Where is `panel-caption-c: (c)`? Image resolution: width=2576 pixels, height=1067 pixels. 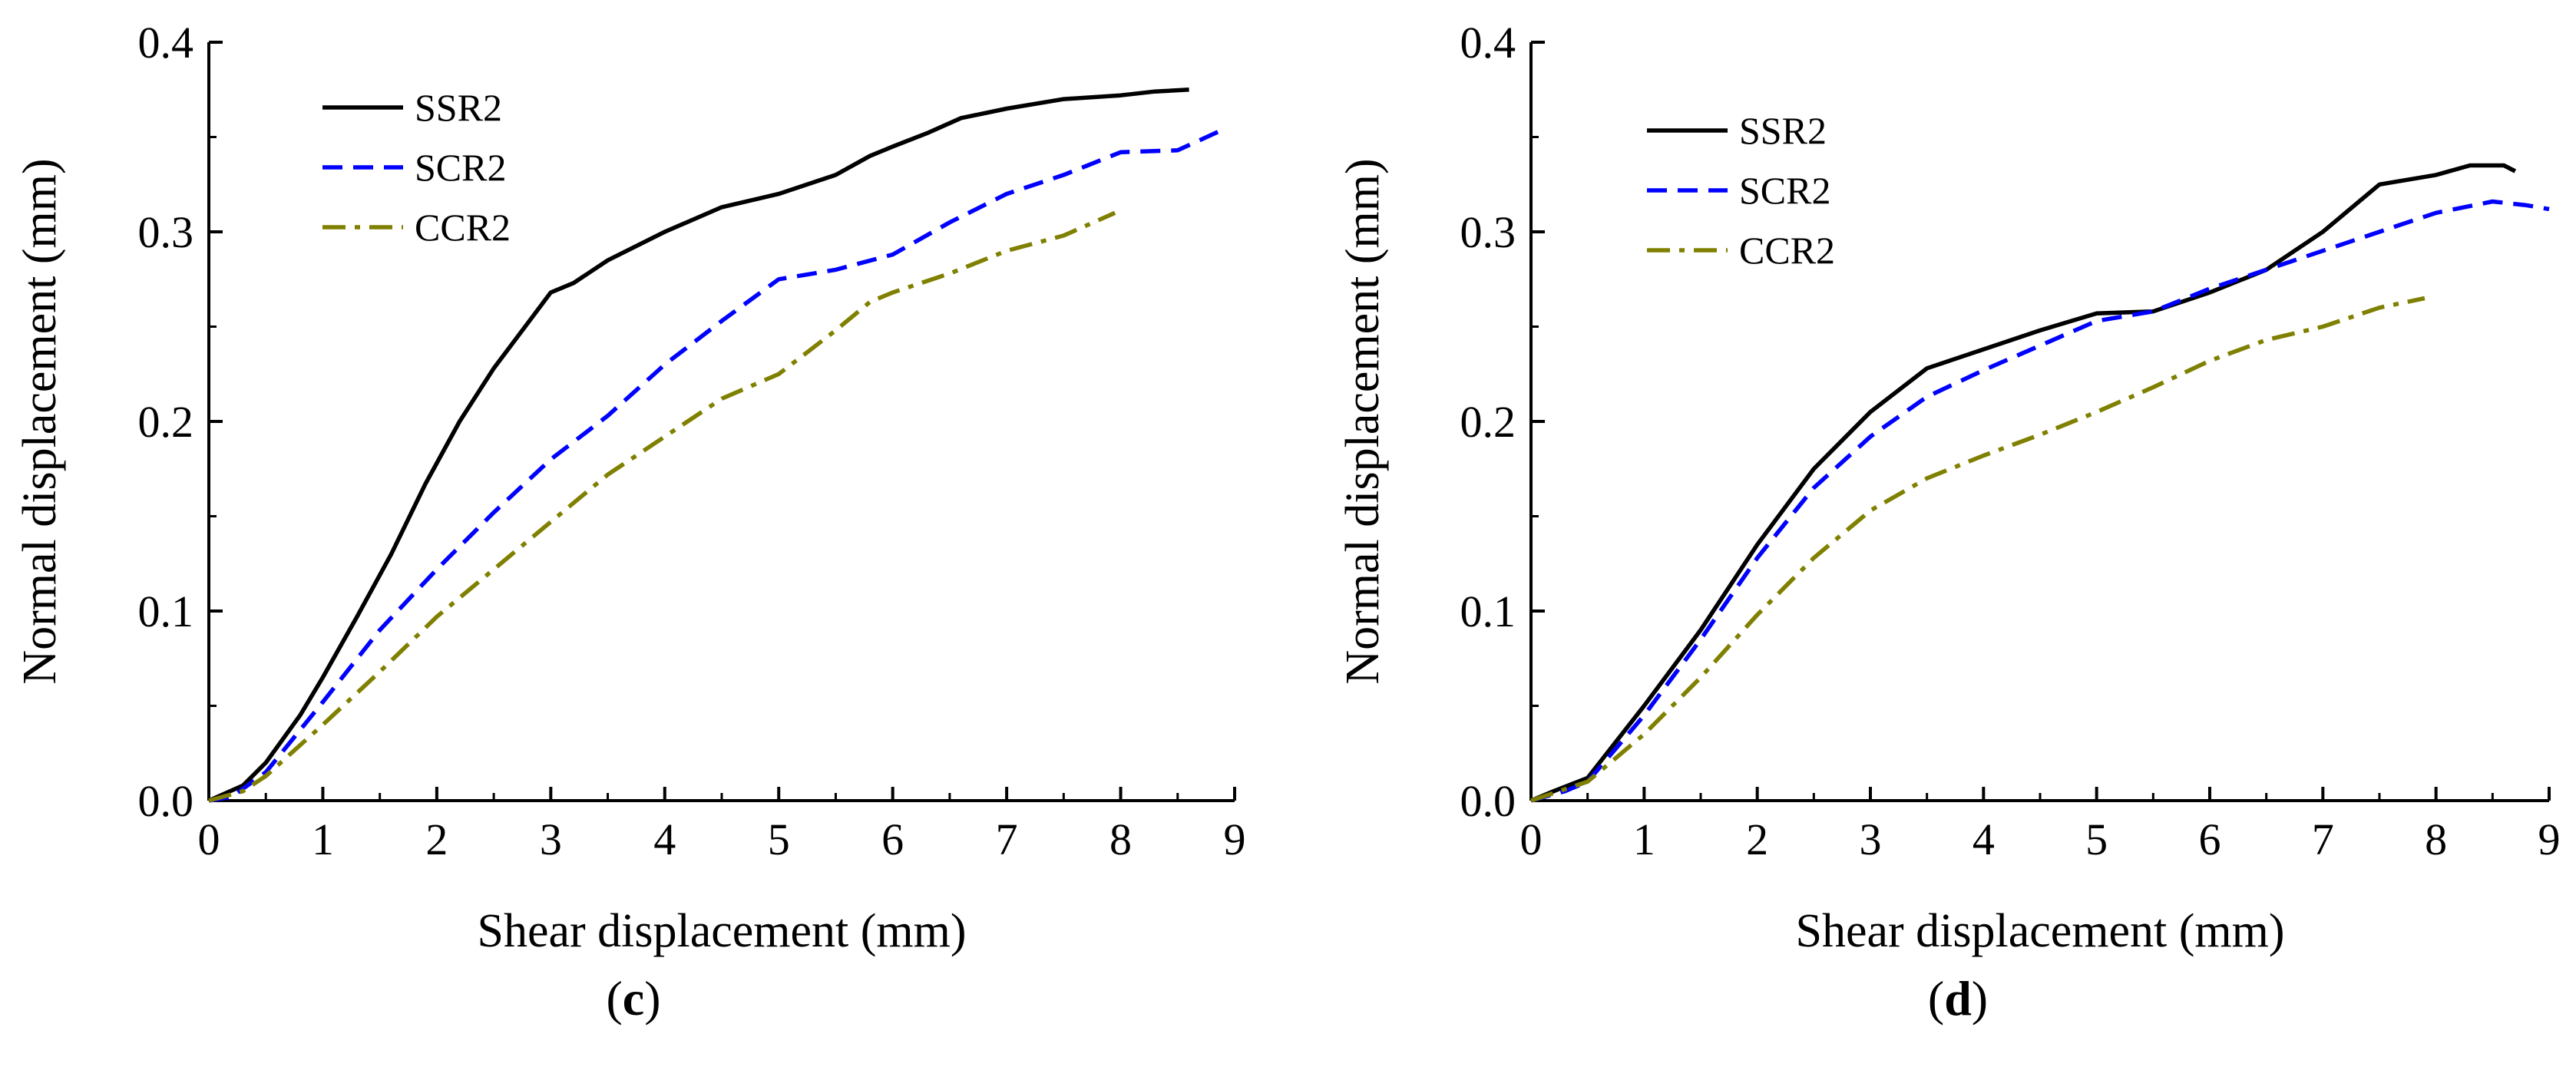
panel-caption-c: (c) is located at coordinates (633, 998).